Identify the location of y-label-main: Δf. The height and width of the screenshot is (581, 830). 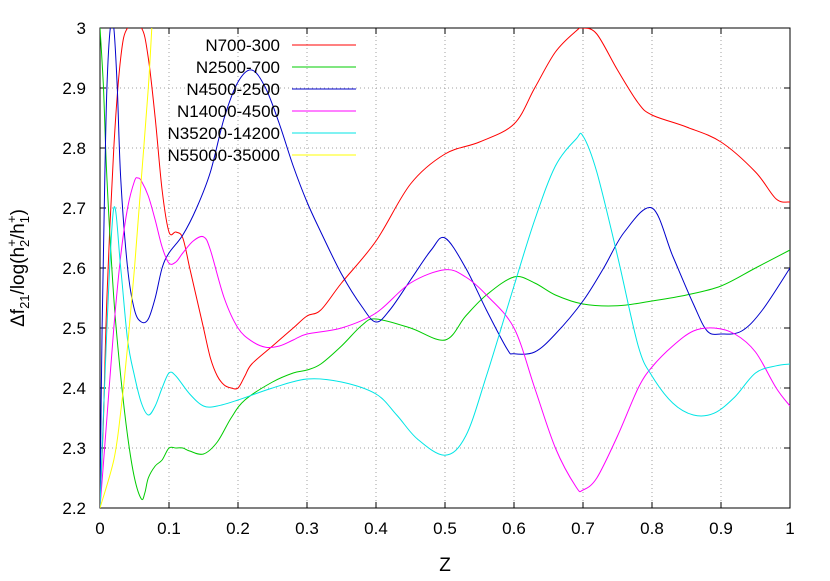
(18, 317).